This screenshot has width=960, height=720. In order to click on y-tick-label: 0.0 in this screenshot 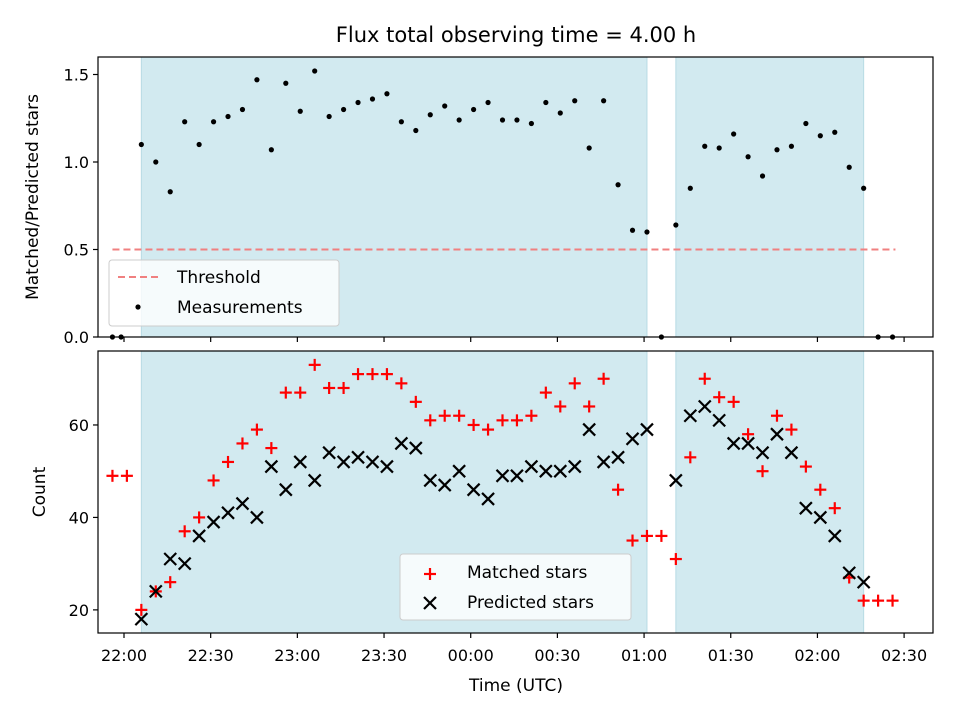, I will do `click(76, 337)`.